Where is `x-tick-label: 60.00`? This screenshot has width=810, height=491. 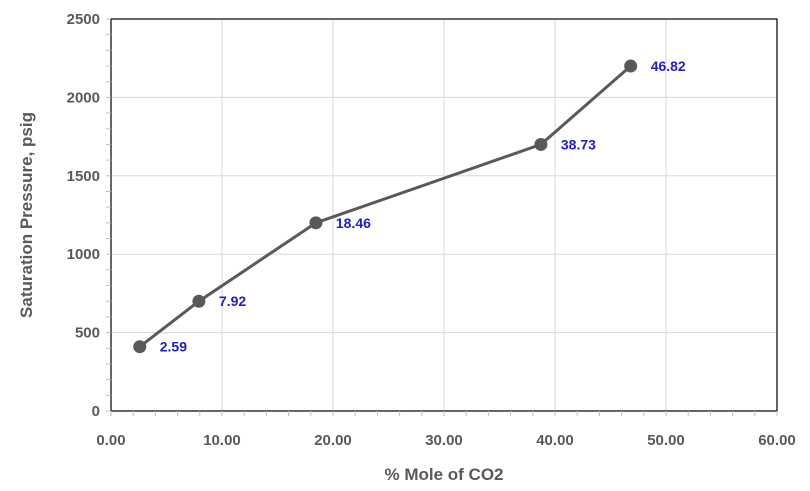 x-tick-label: 60.00 is located at coordinates (777, 440).